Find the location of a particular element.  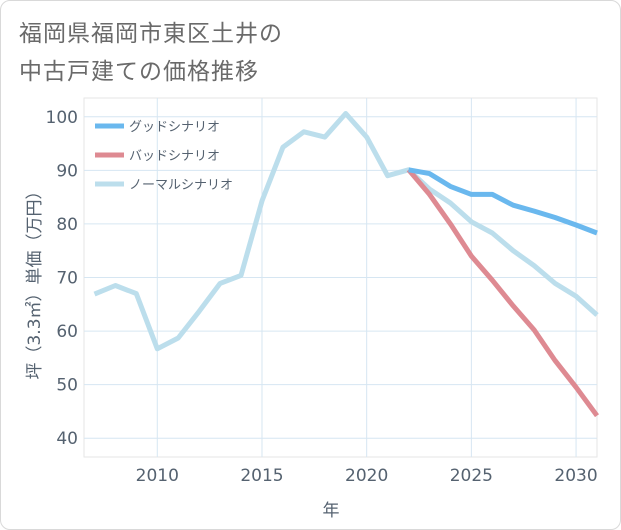

chart-title: 福岡県福岡市東区土井の 中古戸建ての価格推移 is located at coordinates (151, 53).